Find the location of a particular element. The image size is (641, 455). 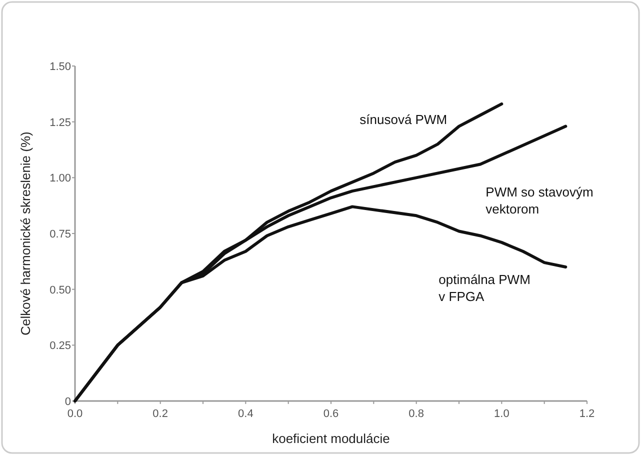

x-tick-label: 0.0 is located at coordinates (75, 414).